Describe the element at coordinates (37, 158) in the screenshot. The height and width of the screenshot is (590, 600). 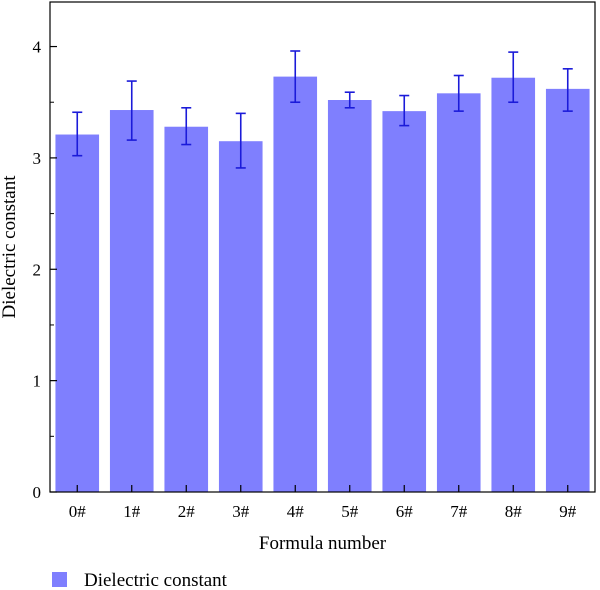
I see `y-tick-label: 3` at that location.